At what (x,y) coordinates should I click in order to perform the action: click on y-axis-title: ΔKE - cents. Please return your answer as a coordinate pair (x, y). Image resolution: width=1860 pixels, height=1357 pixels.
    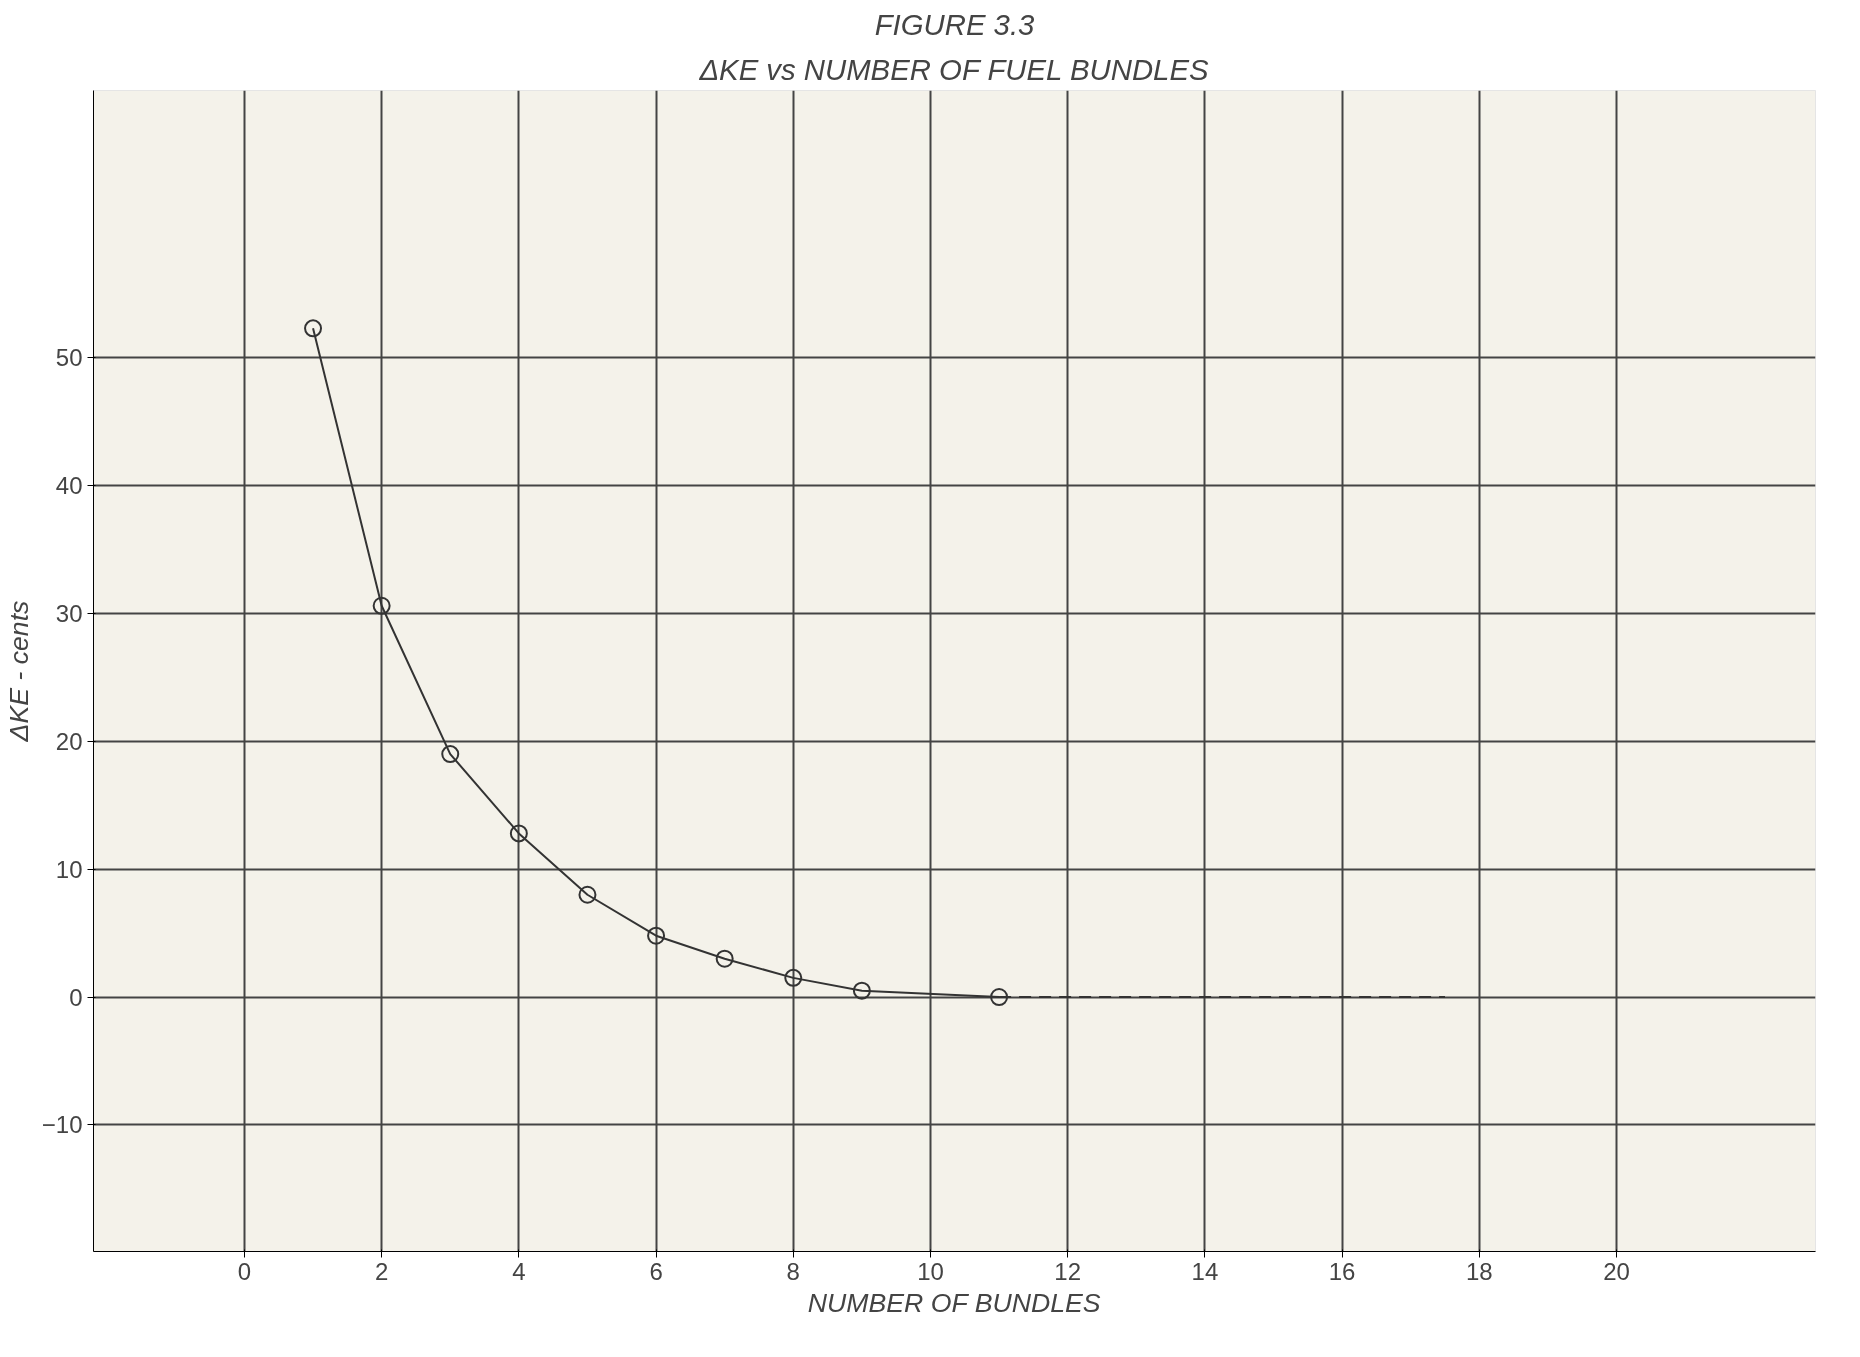
    Looking at the image, I should click on (18, 671).